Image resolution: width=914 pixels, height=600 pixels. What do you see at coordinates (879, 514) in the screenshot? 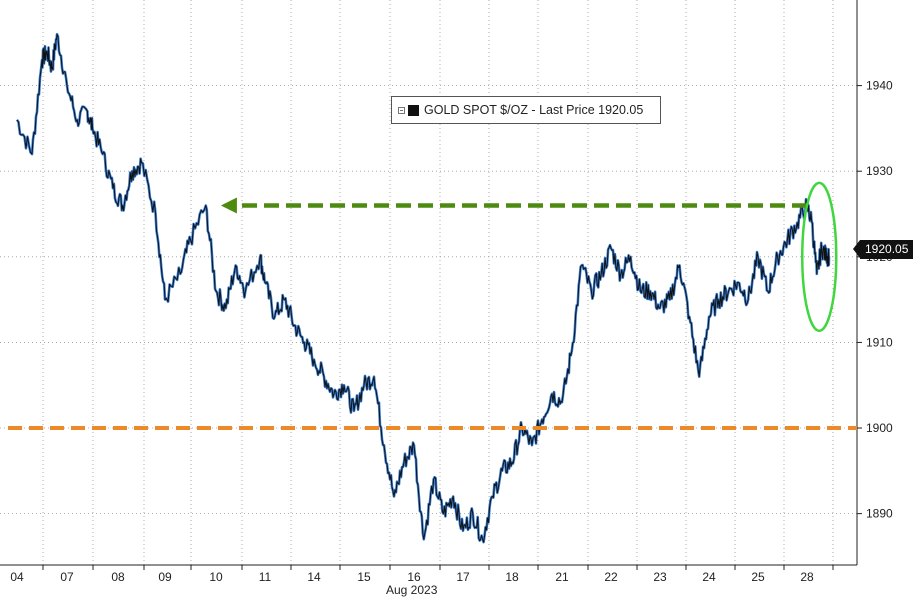
I see `y-tick-label: 1890` at bounding box center [879, 514].